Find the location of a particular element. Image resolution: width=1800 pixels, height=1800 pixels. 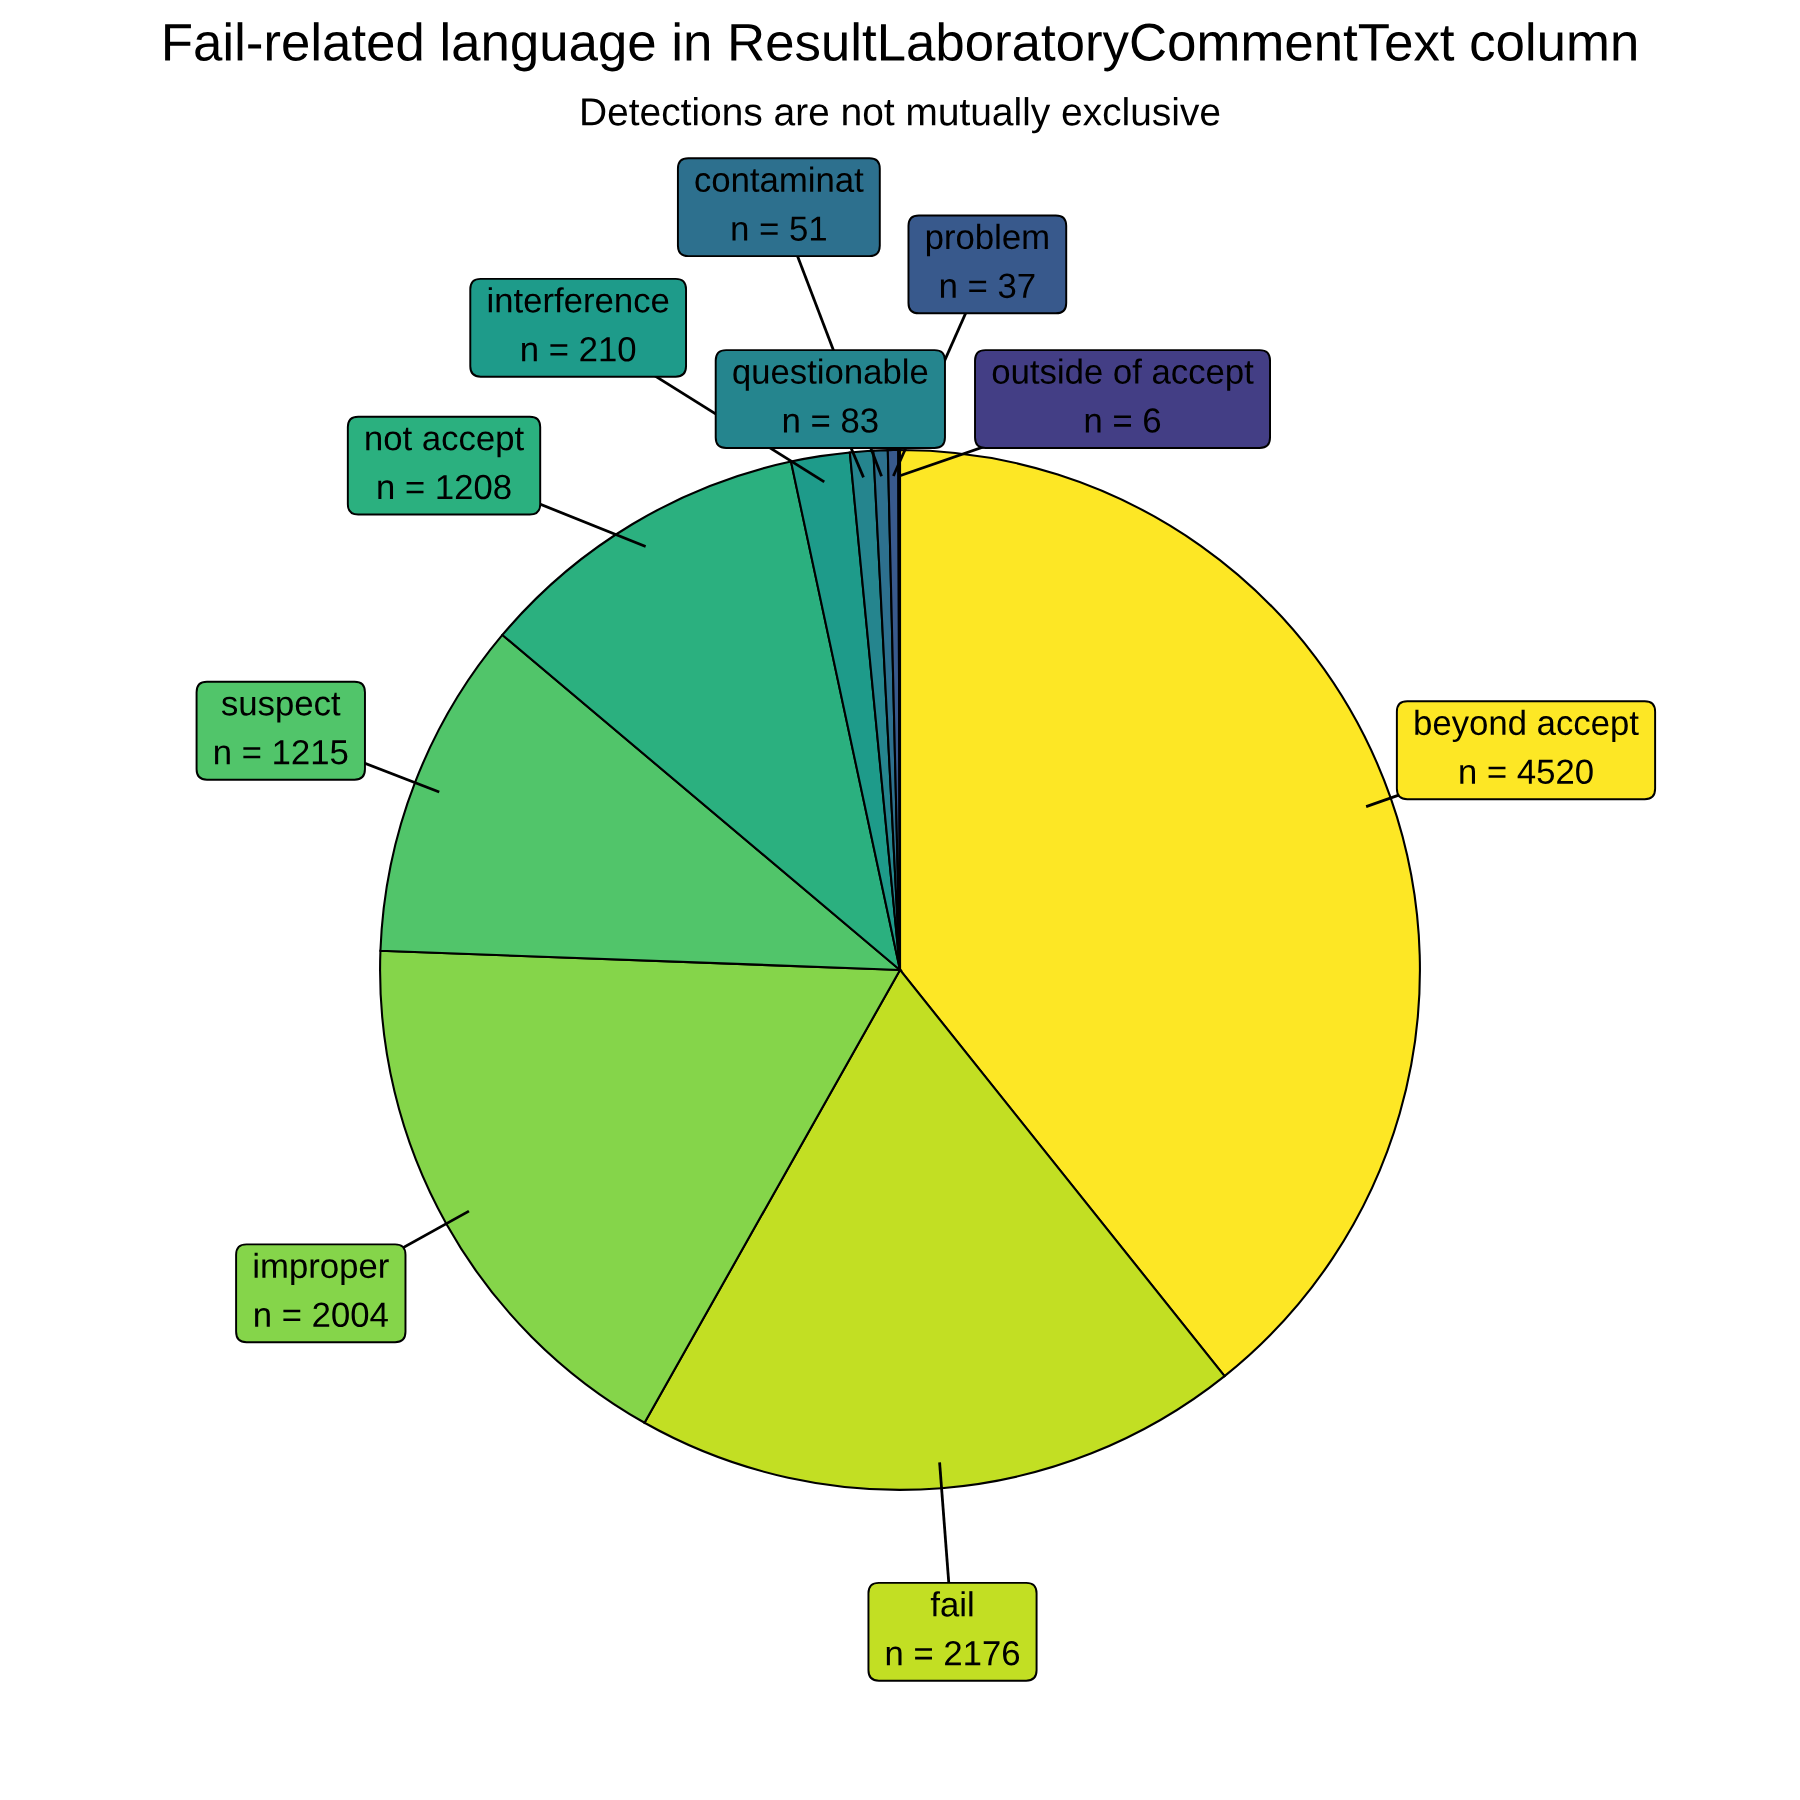

slice-label: beyond accept is located at coordinates (1527, 726).